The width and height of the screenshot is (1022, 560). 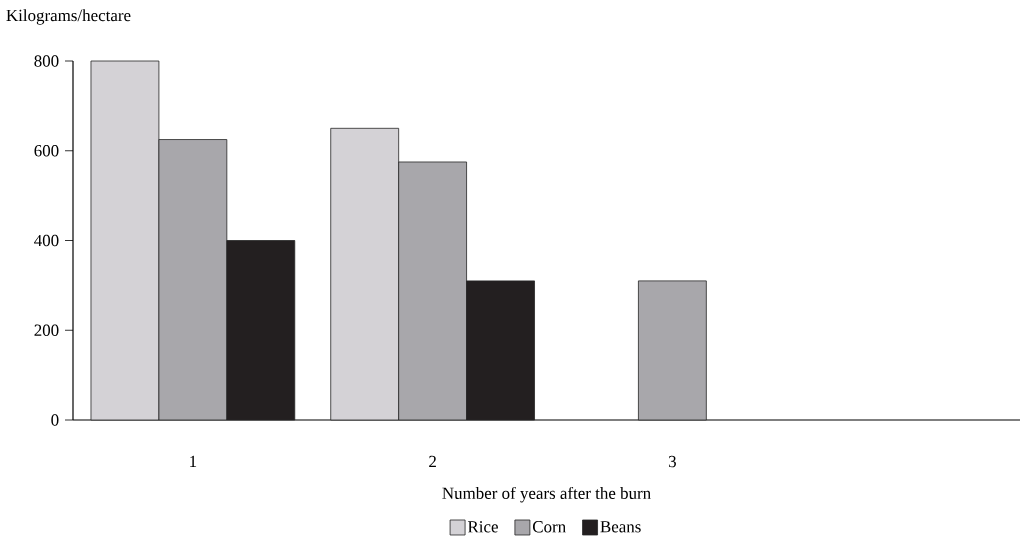 What do you see at coordinates (672, 350) in the screenshot?
I see `bar` at bounding box center [672, 350].